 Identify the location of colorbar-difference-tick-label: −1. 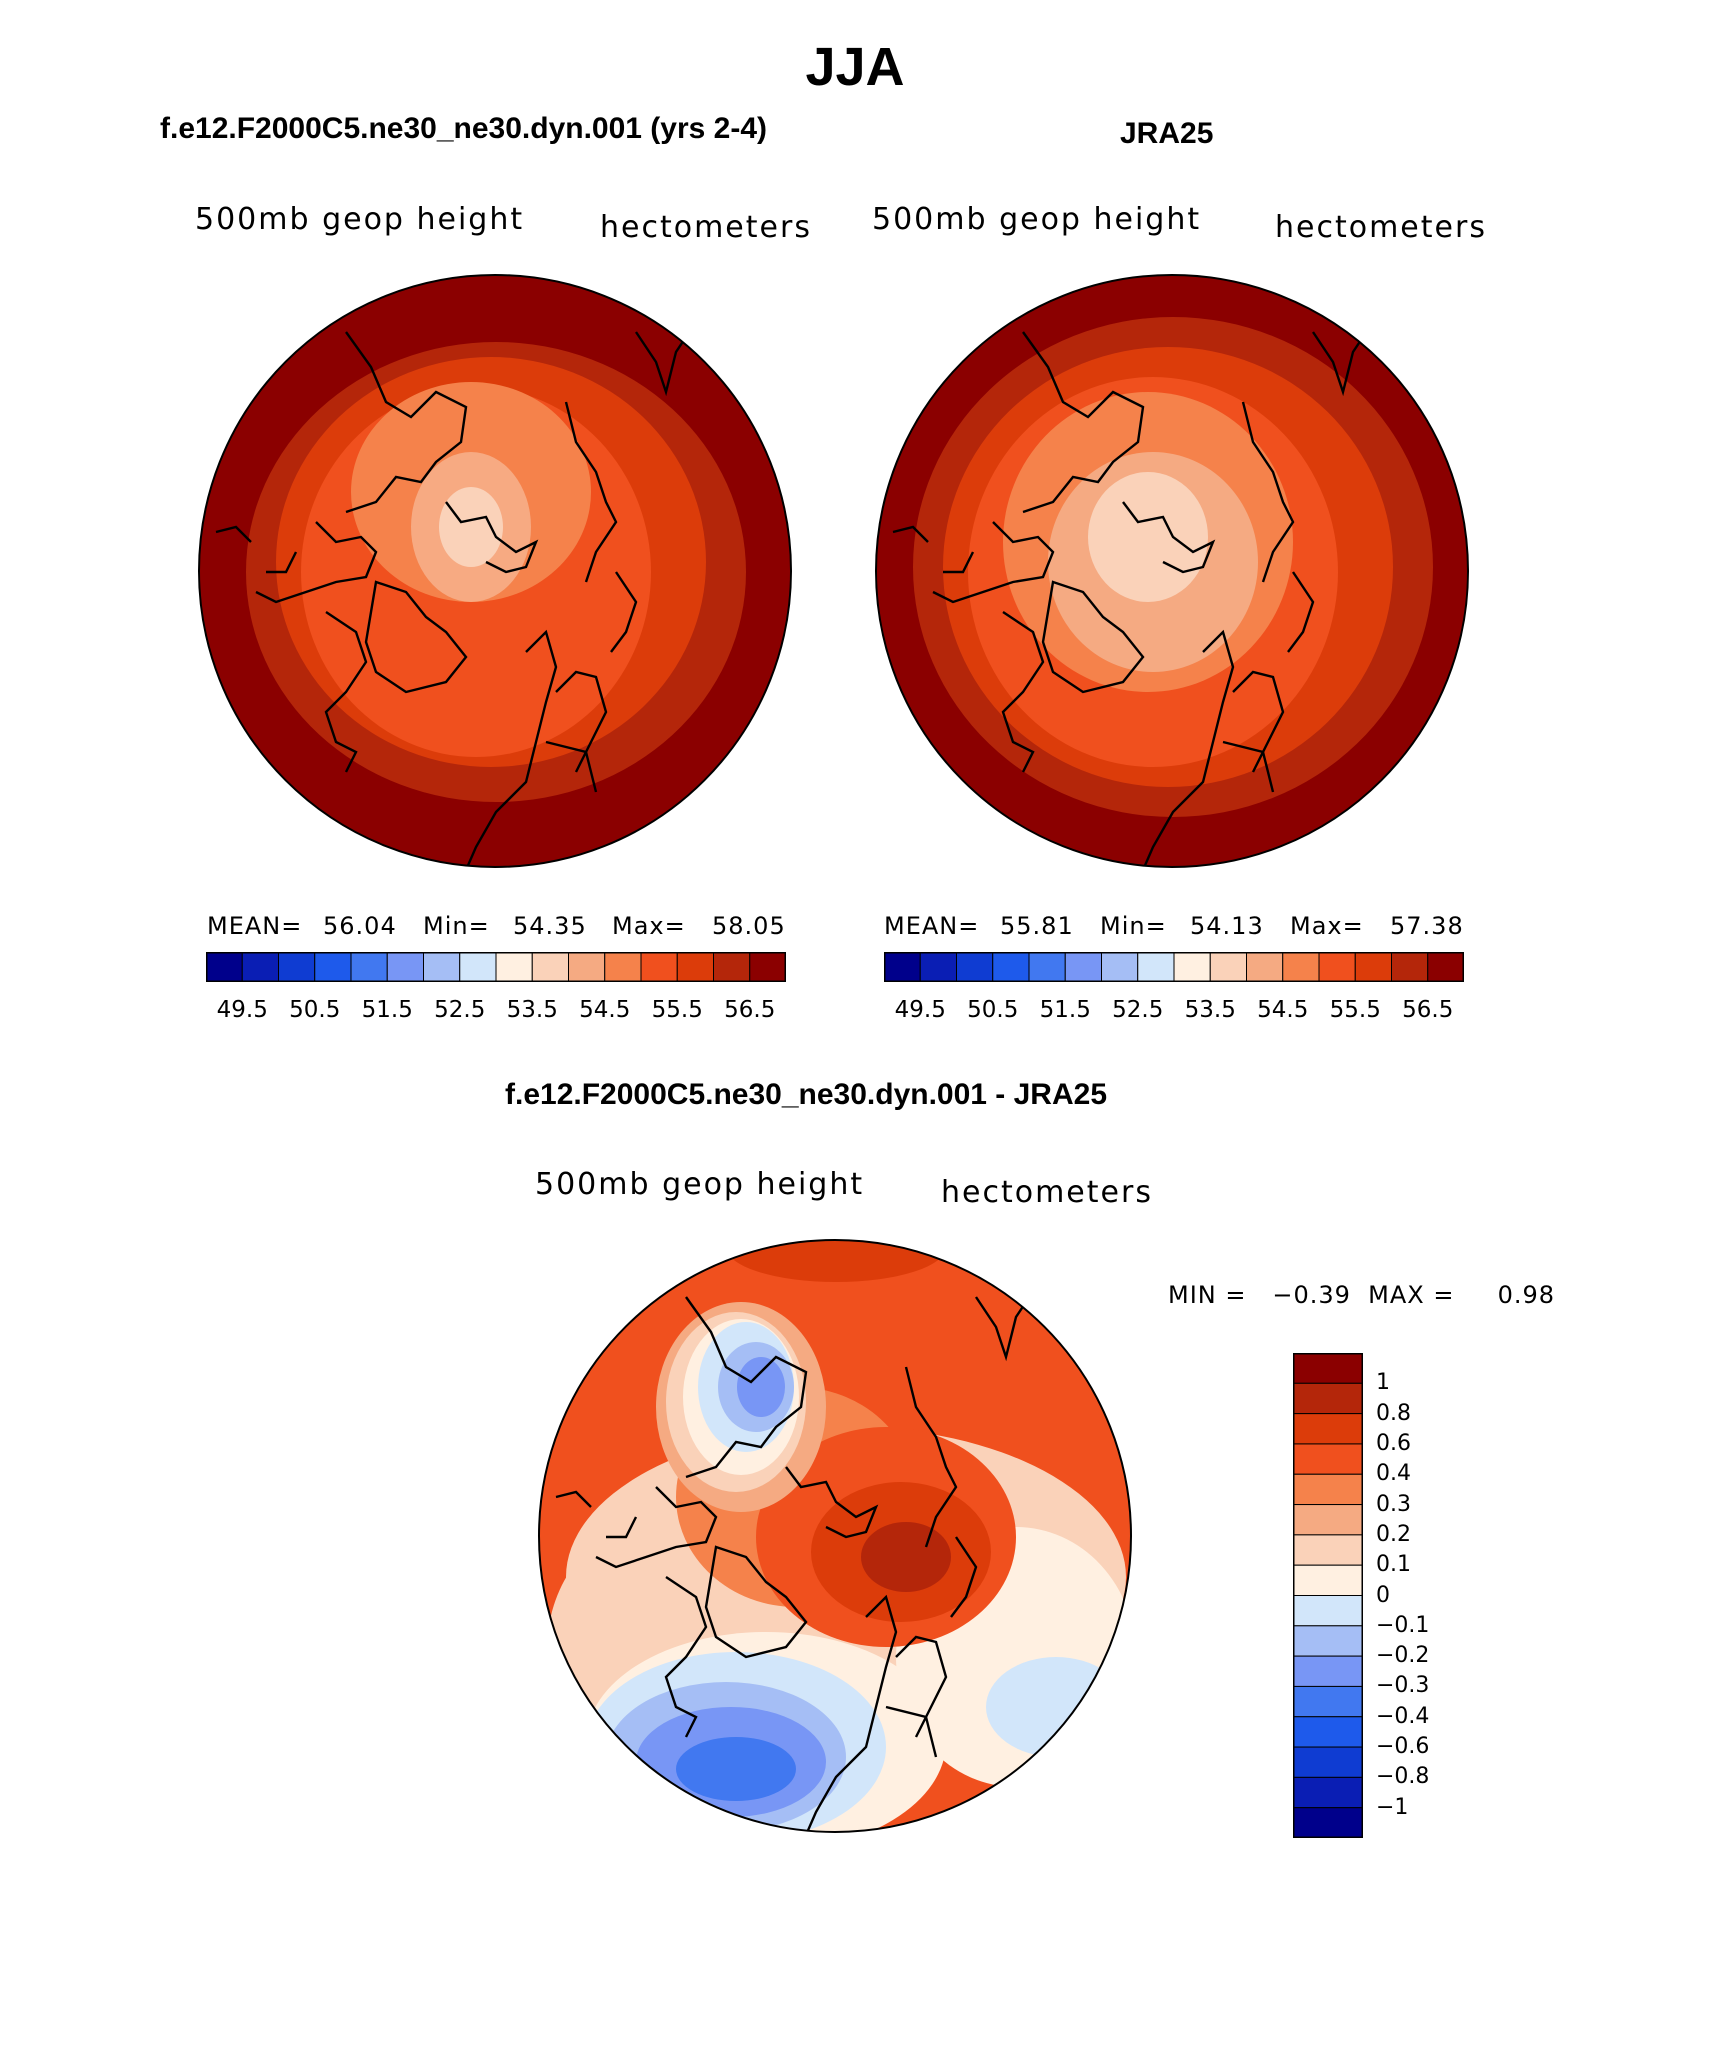
(1392, 1807).